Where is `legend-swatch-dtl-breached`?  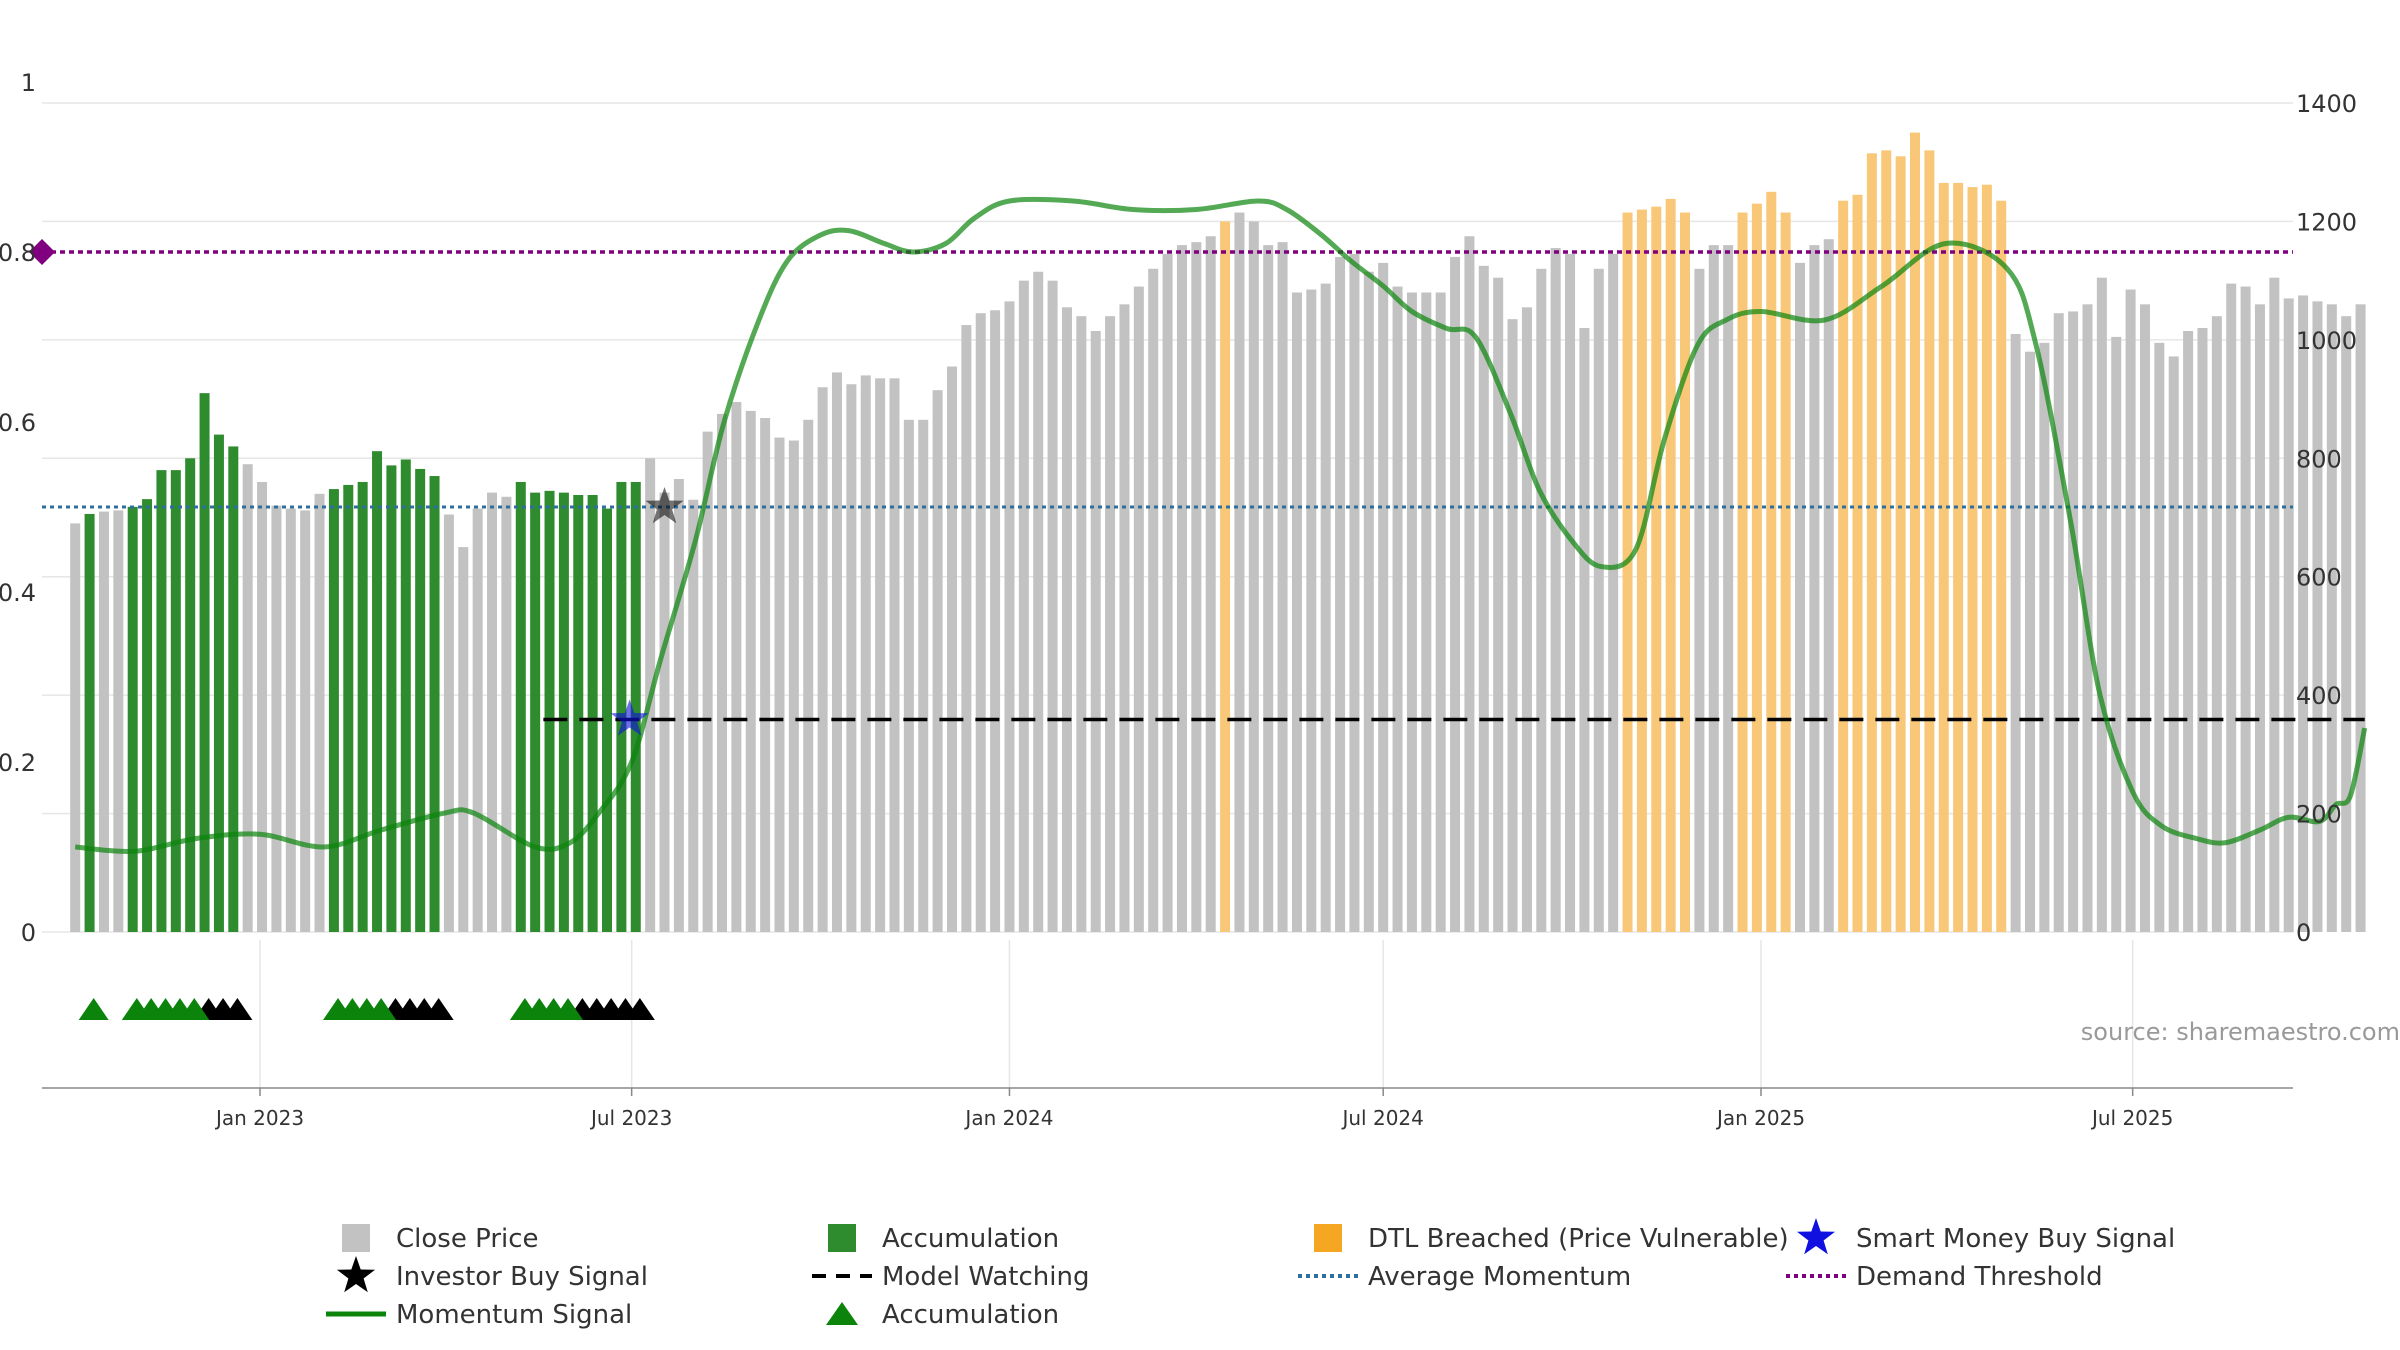
legend-swatch-dtl-breached is located at coordinates (1328, 1238).